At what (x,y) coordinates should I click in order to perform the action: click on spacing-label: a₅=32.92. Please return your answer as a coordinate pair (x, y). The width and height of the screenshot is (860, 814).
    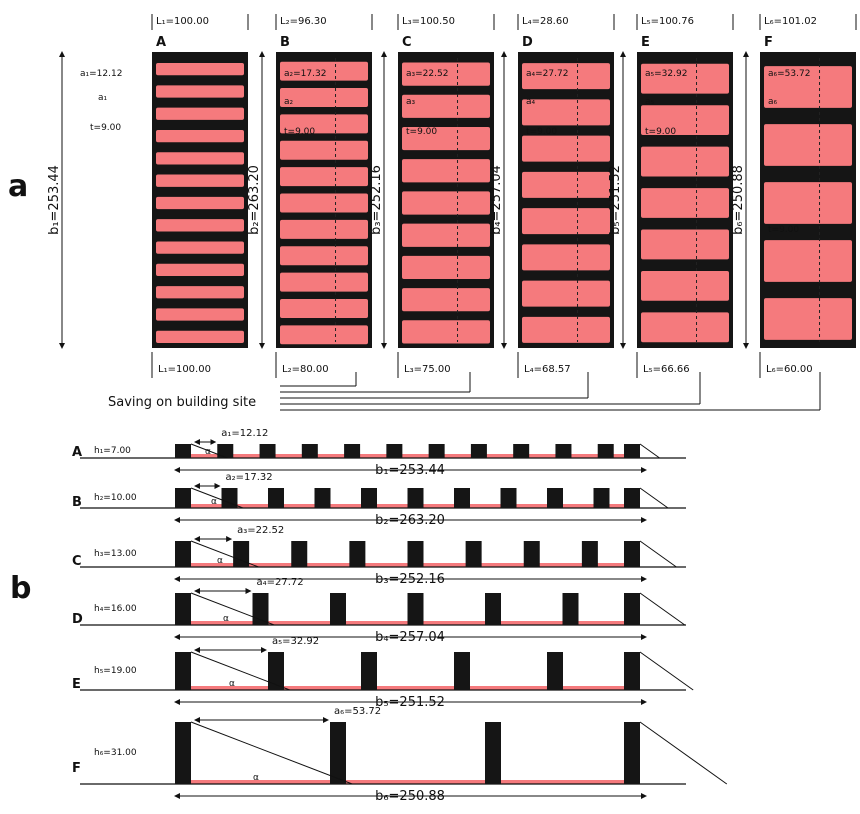
    Looking at the image, I should click on (295, 641).